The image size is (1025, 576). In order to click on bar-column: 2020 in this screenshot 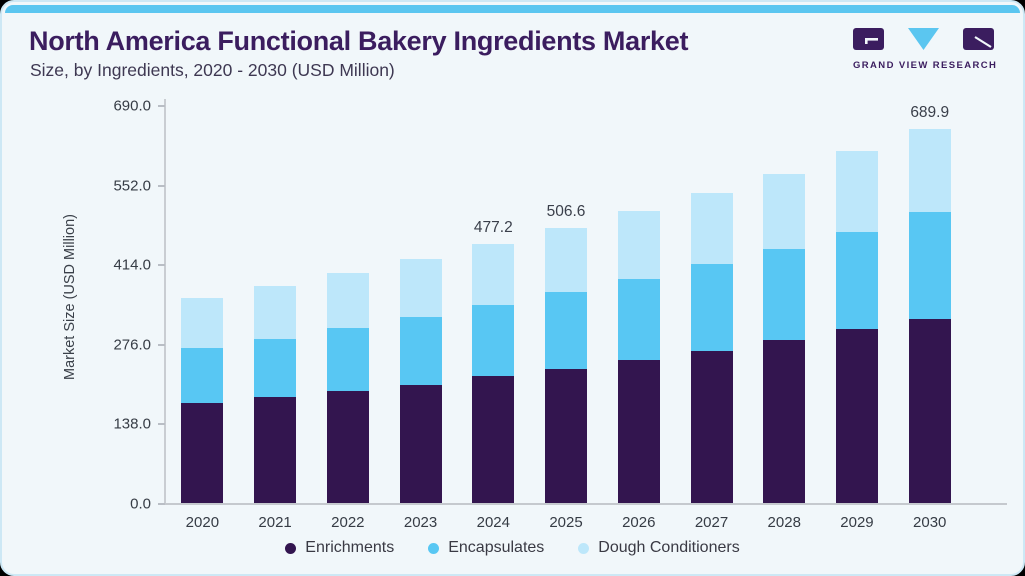, I will do `click(202, 318)`.